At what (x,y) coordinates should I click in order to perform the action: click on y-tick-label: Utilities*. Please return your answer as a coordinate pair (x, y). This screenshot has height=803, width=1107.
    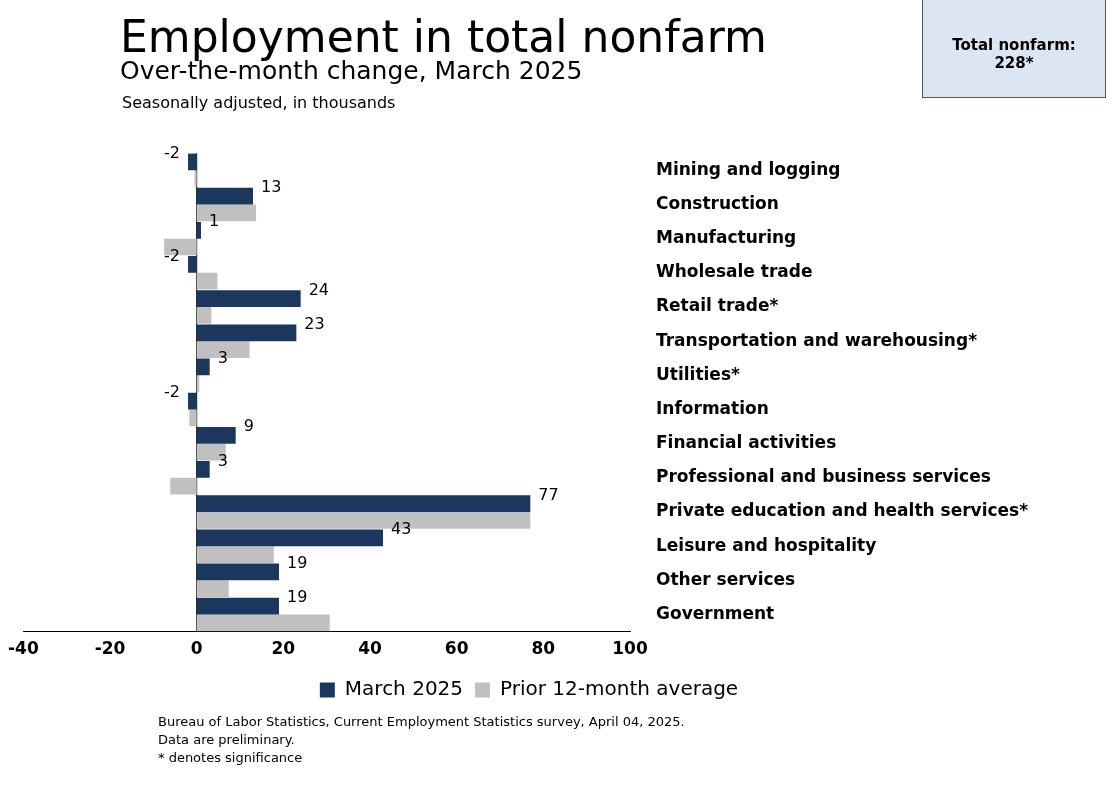
    Looking at the image, I should click on (698, 373).